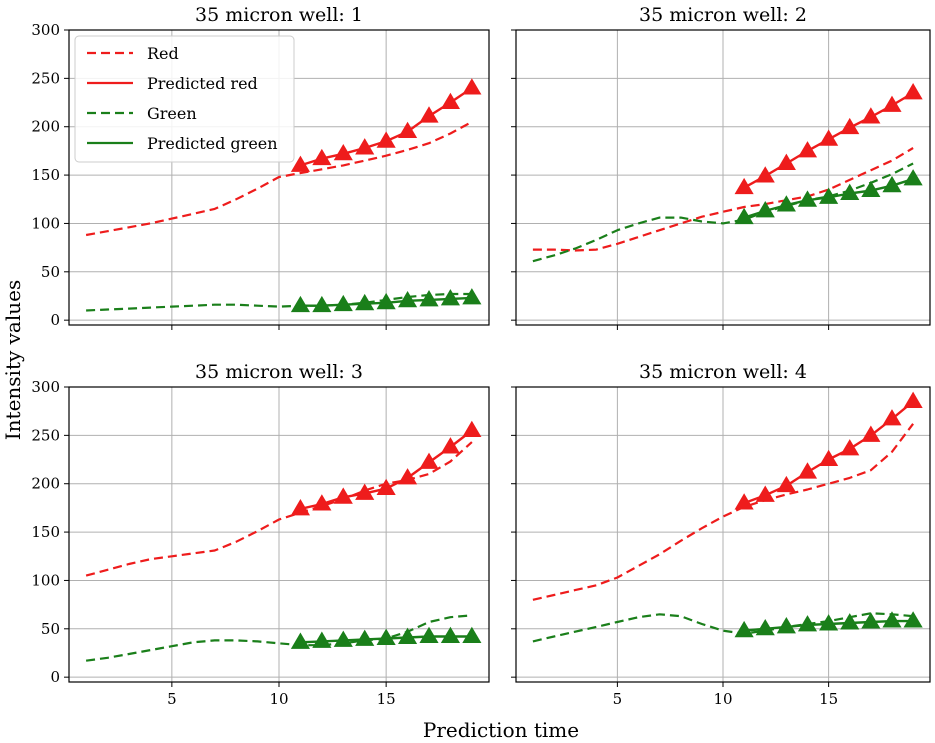 This screenshot has height=743, width=935. What do you see at coordinates (723, 372) in the screenshot?
I see `panel-title: 35 micron well: 4` at bounding box center [723, 372].